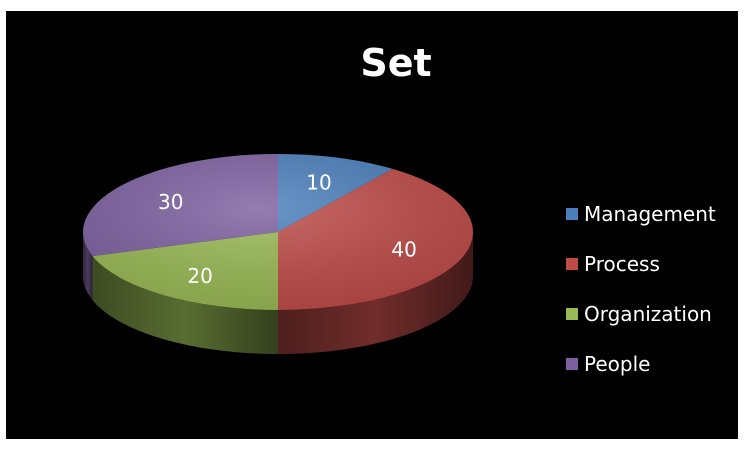 The width and height of the screenshot is (748, 451). Describe the element at coordinates (650, 214) in the screenshot. I see `legend-label: Management` at that location.